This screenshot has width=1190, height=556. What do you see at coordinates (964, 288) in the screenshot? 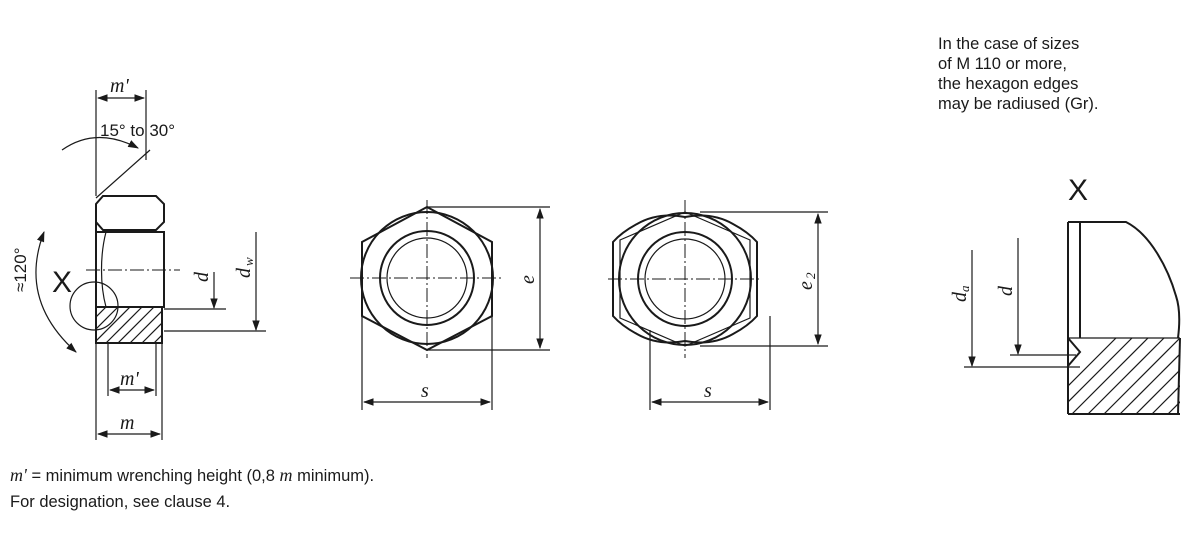
I see `label-da-sub: a` at bounding box center [964, 288].